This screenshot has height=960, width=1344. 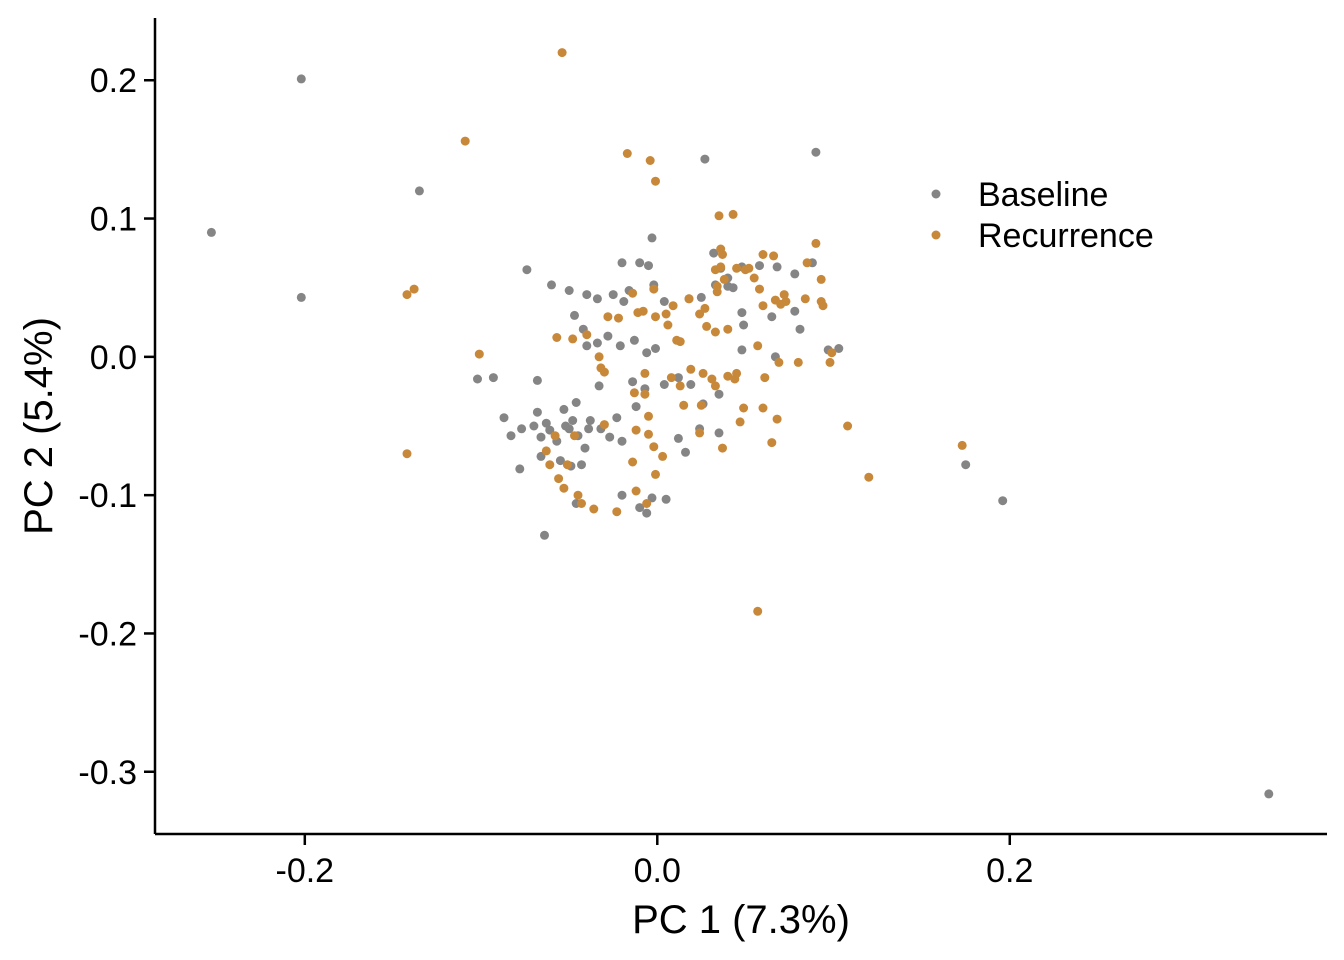 What do you see at coordinates (113, 358) in the screenshot?
I see `y-tick-label-2: 0.0` at bounding box center [113, 358].